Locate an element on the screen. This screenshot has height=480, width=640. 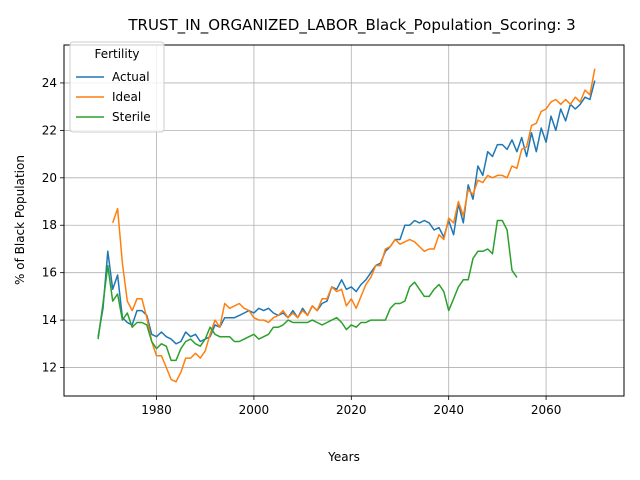
legend-entries: Actual Ideal Sterile is located at coordinates (113, 97).